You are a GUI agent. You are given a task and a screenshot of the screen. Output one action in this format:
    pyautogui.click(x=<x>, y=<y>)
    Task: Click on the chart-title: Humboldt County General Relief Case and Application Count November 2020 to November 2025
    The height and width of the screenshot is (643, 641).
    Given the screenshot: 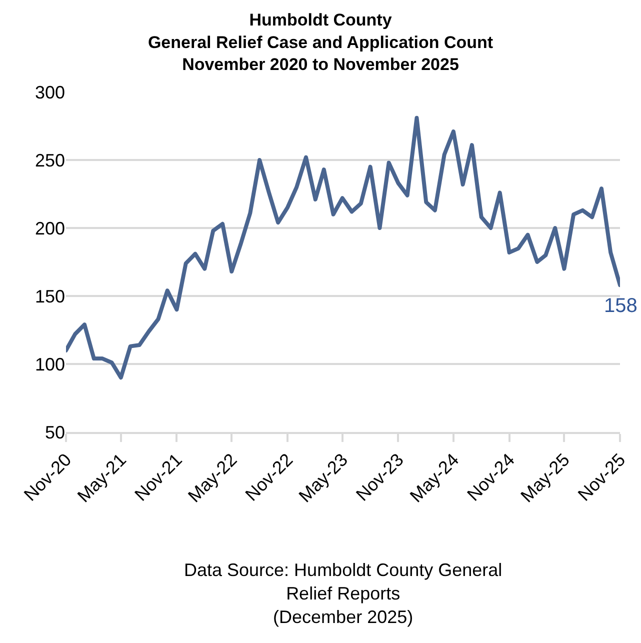 What is the action you would take?
    pyautogui.click(x=321, y=42)
    